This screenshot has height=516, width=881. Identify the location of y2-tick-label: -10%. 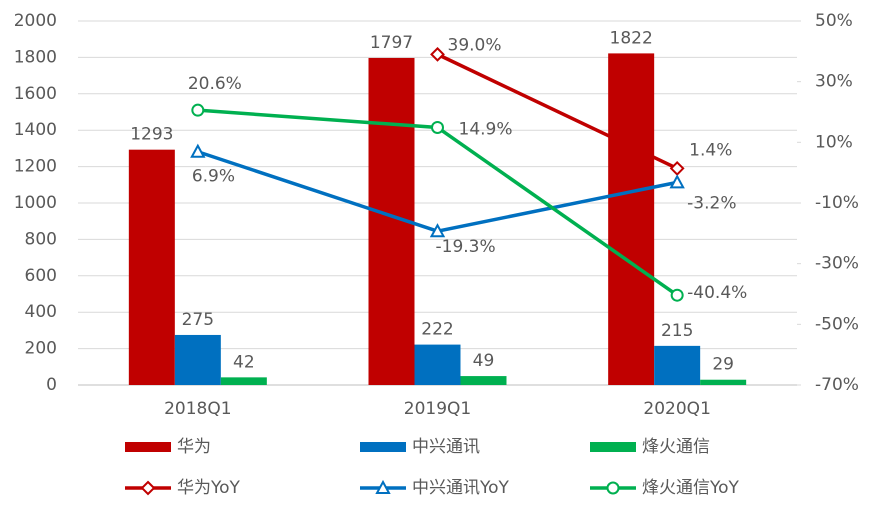
(837, 203).